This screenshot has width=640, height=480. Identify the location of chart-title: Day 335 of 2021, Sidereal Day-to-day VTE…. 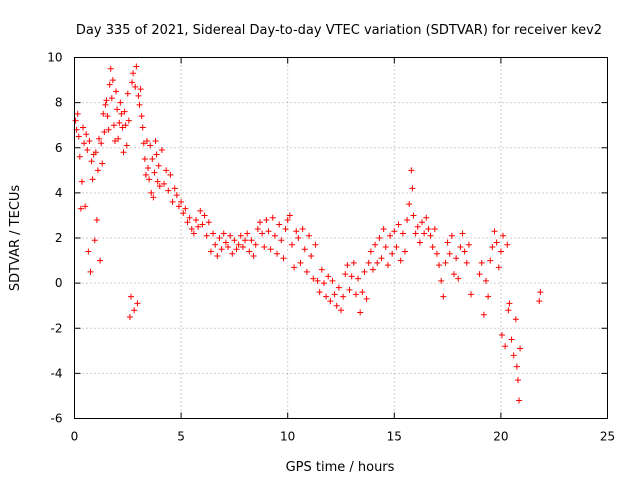
(339, 30).